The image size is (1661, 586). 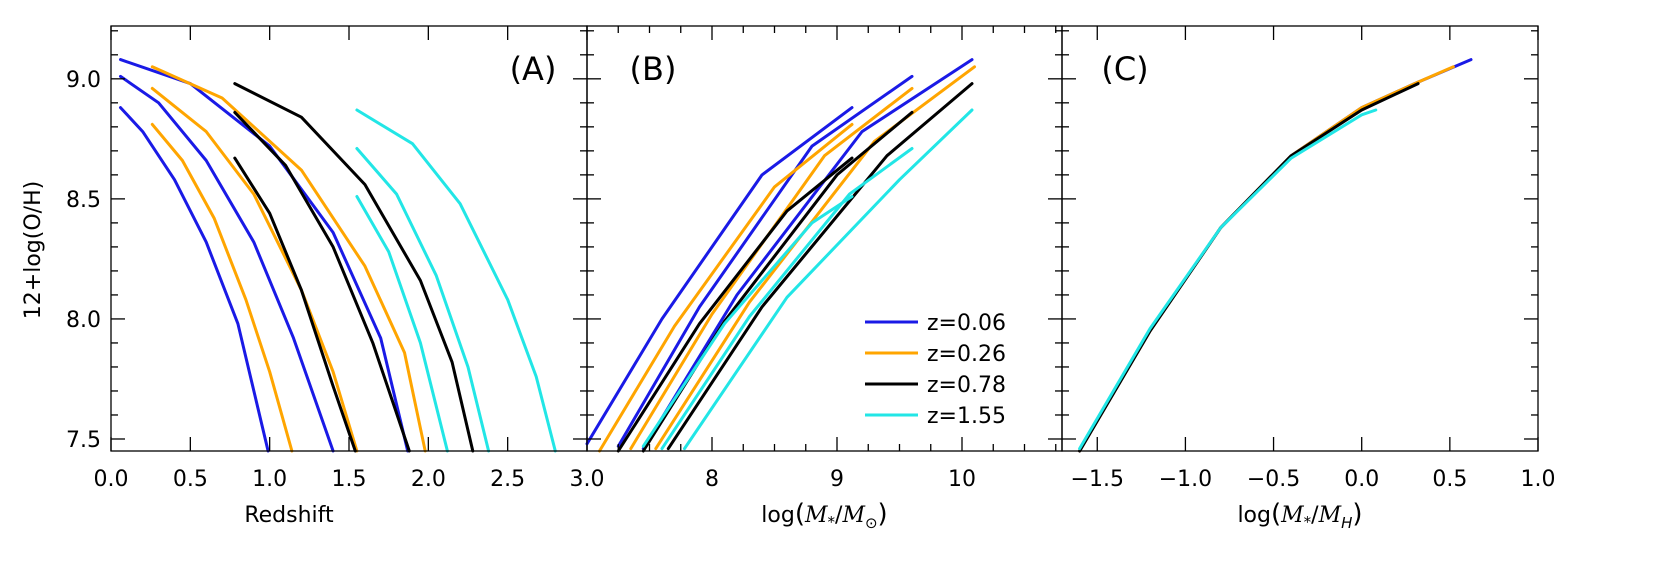 I want to click on x-tick-label: 3.0, so click(x=587, y=479).